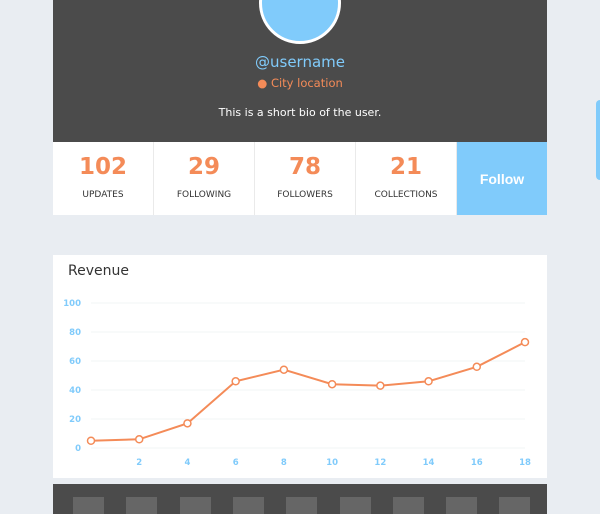 This screenshot has width=600, height=514. What do you see at coordinates (308, 391) in the screenshot?
I see `revenue-line` at bounding box center [308, 391].